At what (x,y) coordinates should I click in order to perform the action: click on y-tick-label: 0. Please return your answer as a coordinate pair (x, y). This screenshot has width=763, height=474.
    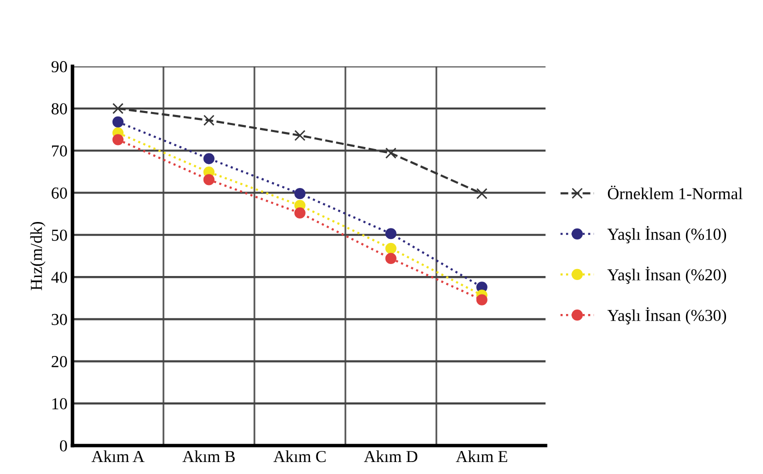
    Looking at the image, I should click on (63, 446).